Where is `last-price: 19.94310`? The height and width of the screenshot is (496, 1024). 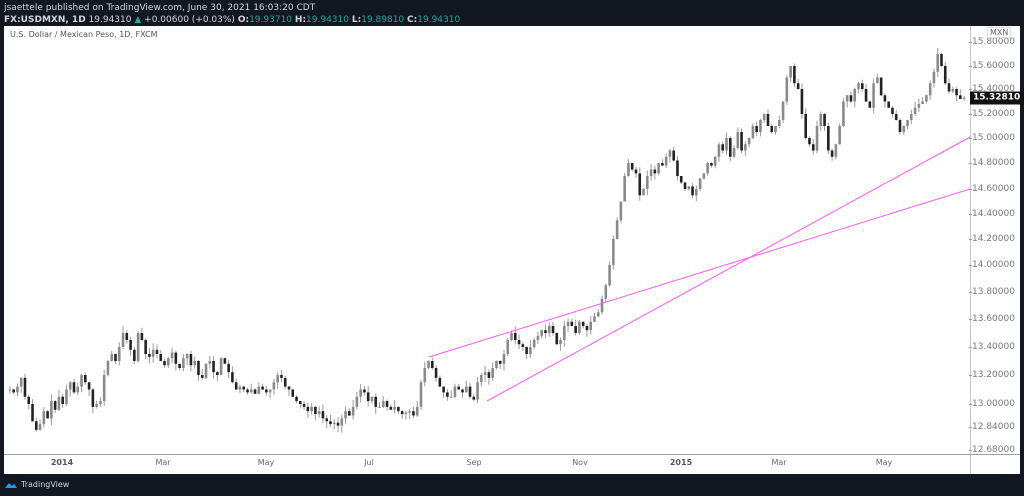
last-price: 19.94310 is located at coordinates (110, 20).